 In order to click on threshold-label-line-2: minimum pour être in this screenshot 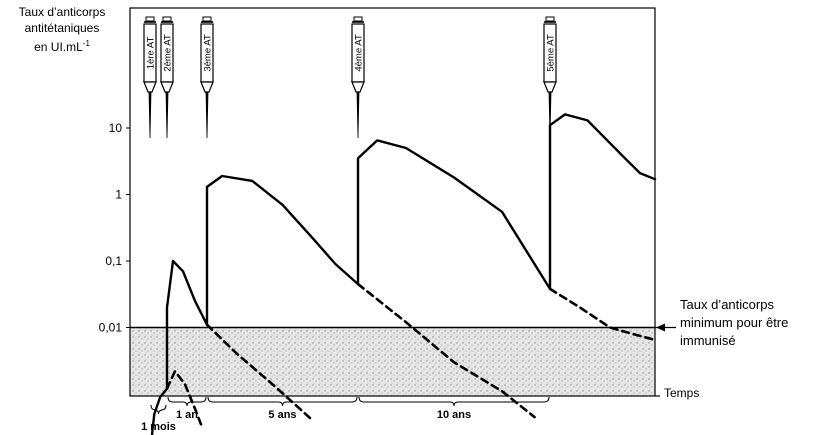, I will do `click(734, 322)`.